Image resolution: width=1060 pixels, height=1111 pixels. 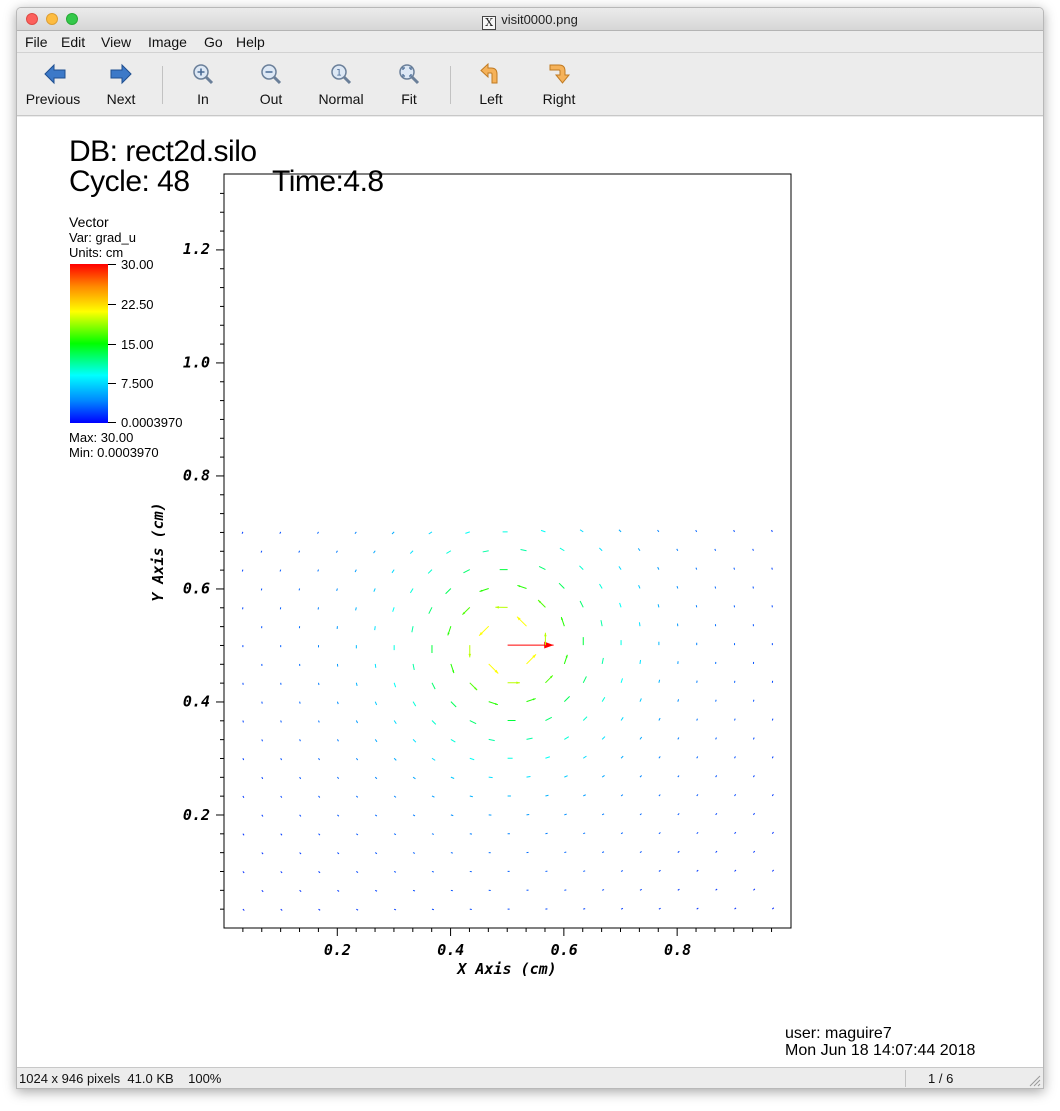 I want to click on rotate-right-button: Right, so click(x=559, y=85).